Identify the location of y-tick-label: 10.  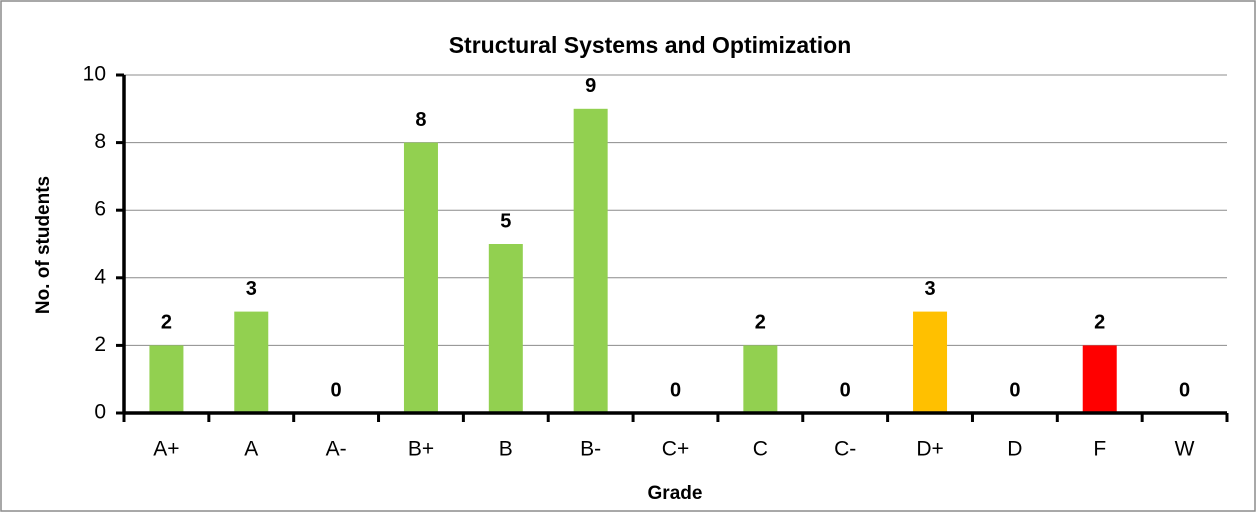
(94, 74).